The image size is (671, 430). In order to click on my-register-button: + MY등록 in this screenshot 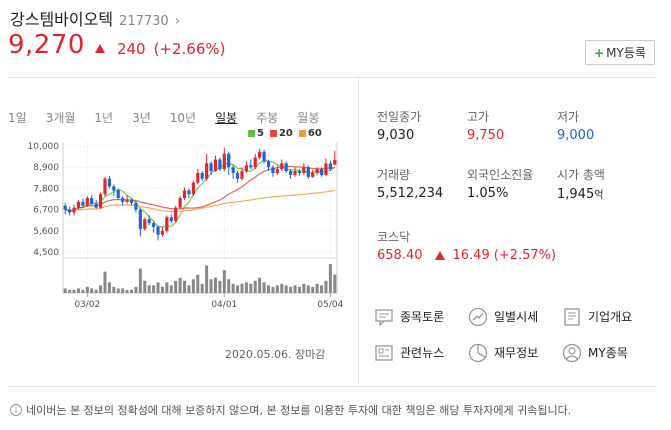, I will do `click(620, 52)`.